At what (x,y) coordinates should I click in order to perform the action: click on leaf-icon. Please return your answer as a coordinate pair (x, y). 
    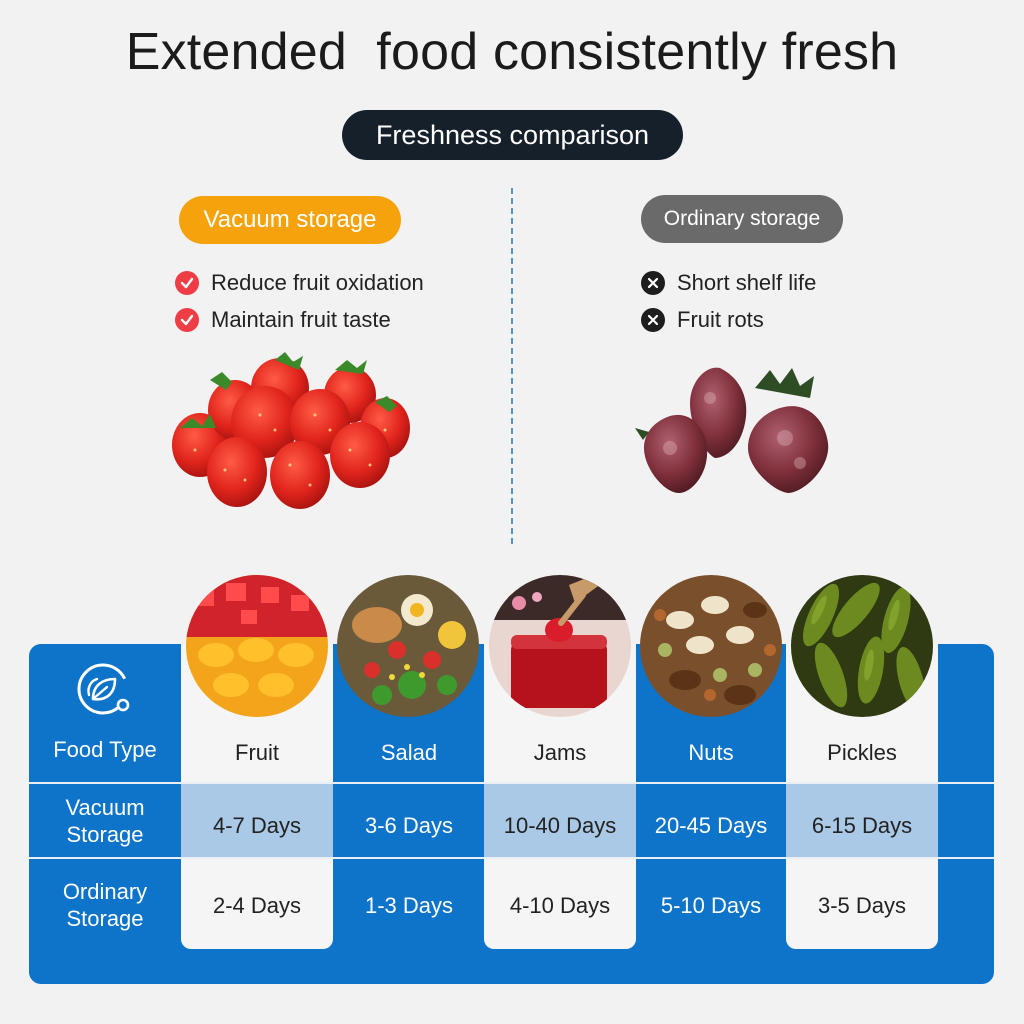
    Looking at the image, I should click on (103, 689).